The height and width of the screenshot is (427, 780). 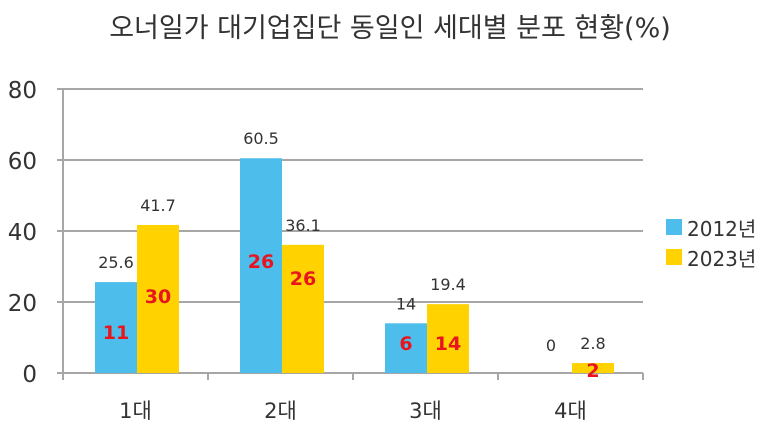 What do you see at coordinates (722, 228) in the screenshot?
I see `legend-label-2012: 2012년` at bounding box center [722, 228].